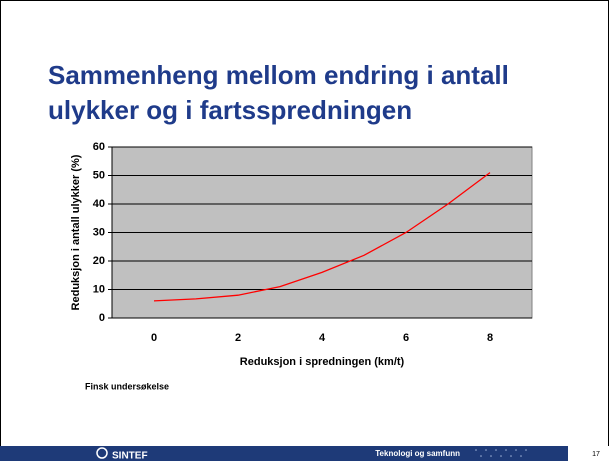 The height and width of the screenshot is (461, 609). I want to click on y-tick-label: 10, so click(99, 289).